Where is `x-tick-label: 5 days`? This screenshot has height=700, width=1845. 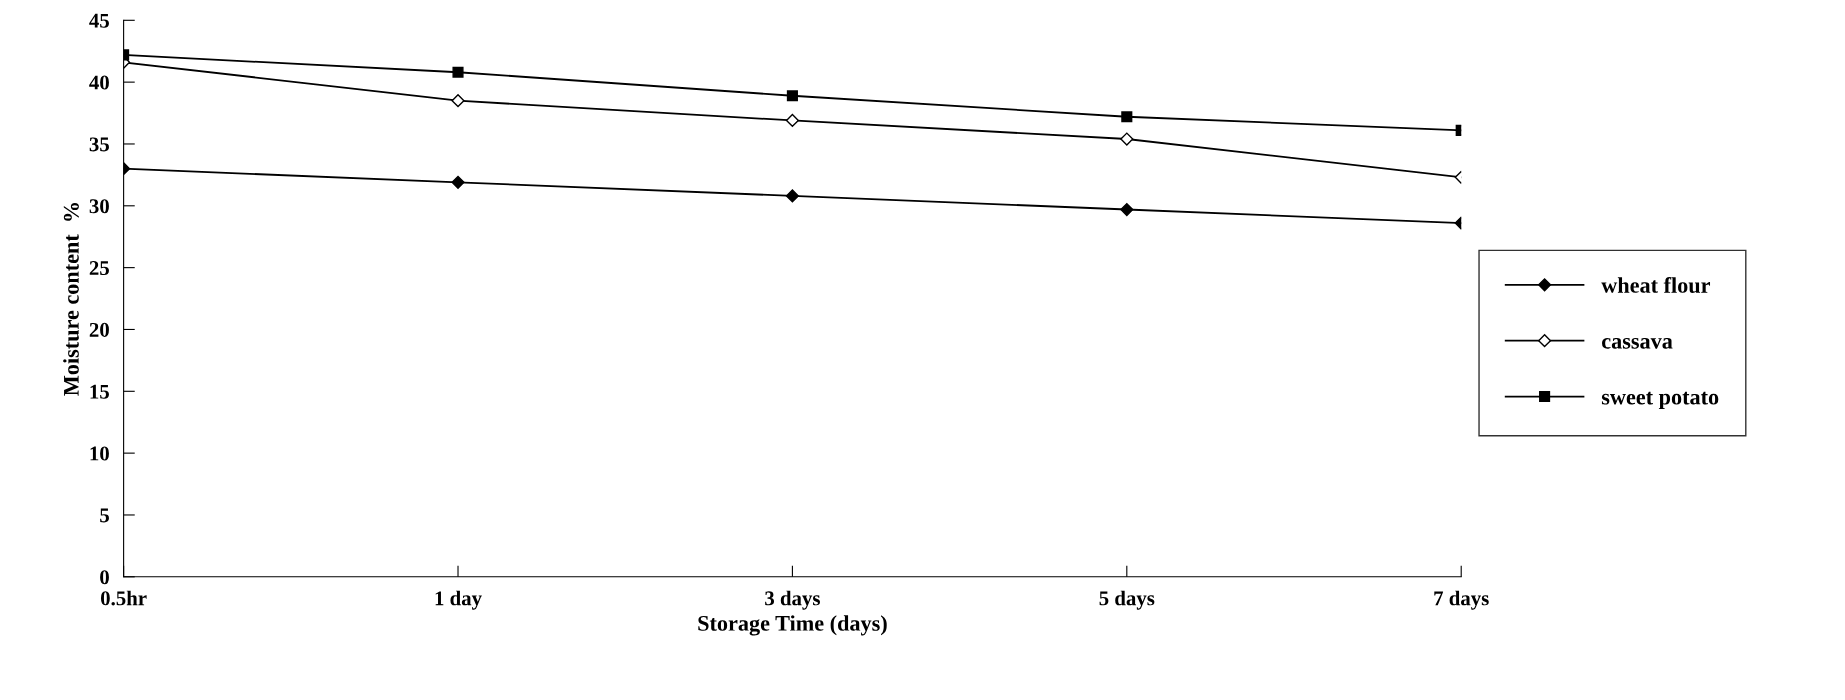 x-tick-label: 5 days is located at coordinates (1127, 600).